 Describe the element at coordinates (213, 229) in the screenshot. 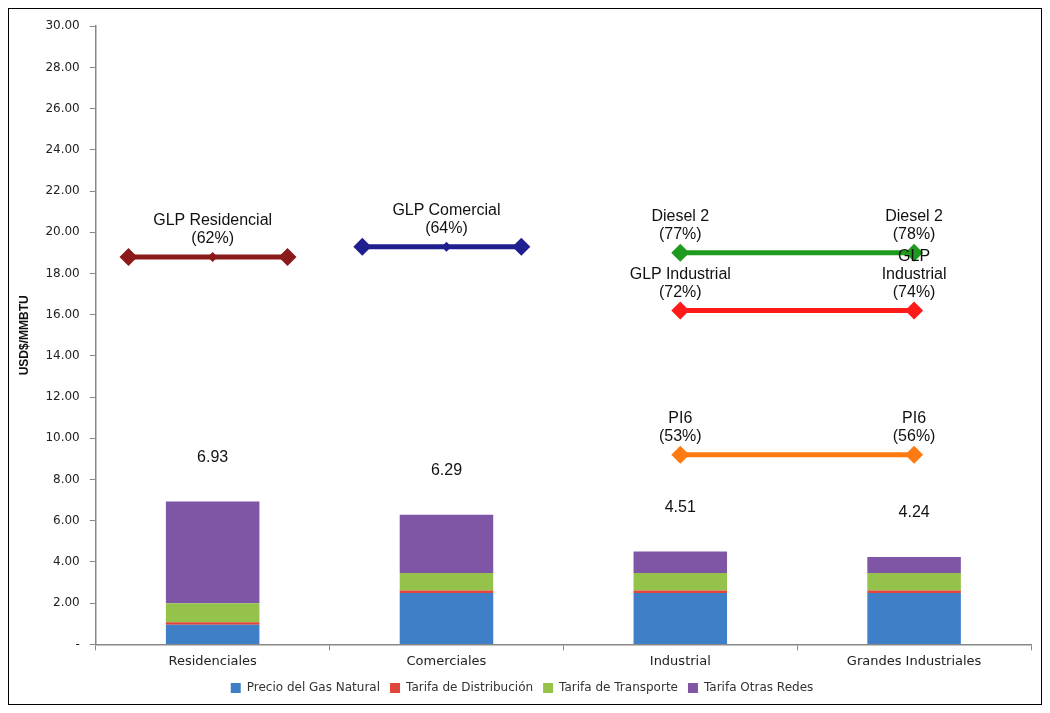

I see `annotation: GLP Residencial (62%)` at that location.